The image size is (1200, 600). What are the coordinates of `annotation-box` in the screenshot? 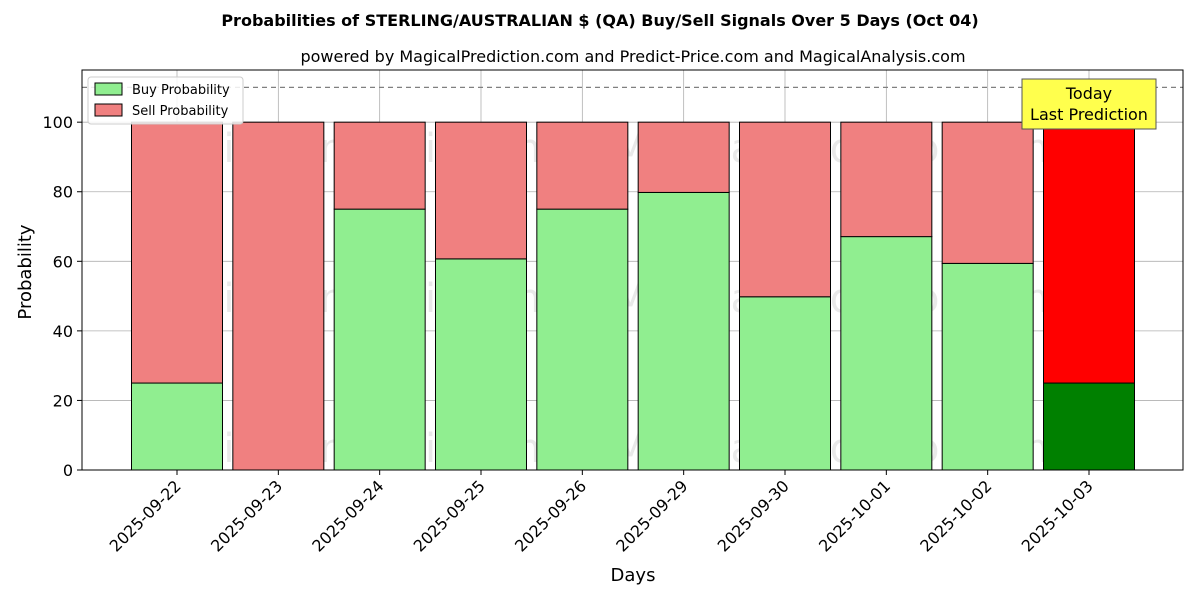 It's located at (1089, 104).